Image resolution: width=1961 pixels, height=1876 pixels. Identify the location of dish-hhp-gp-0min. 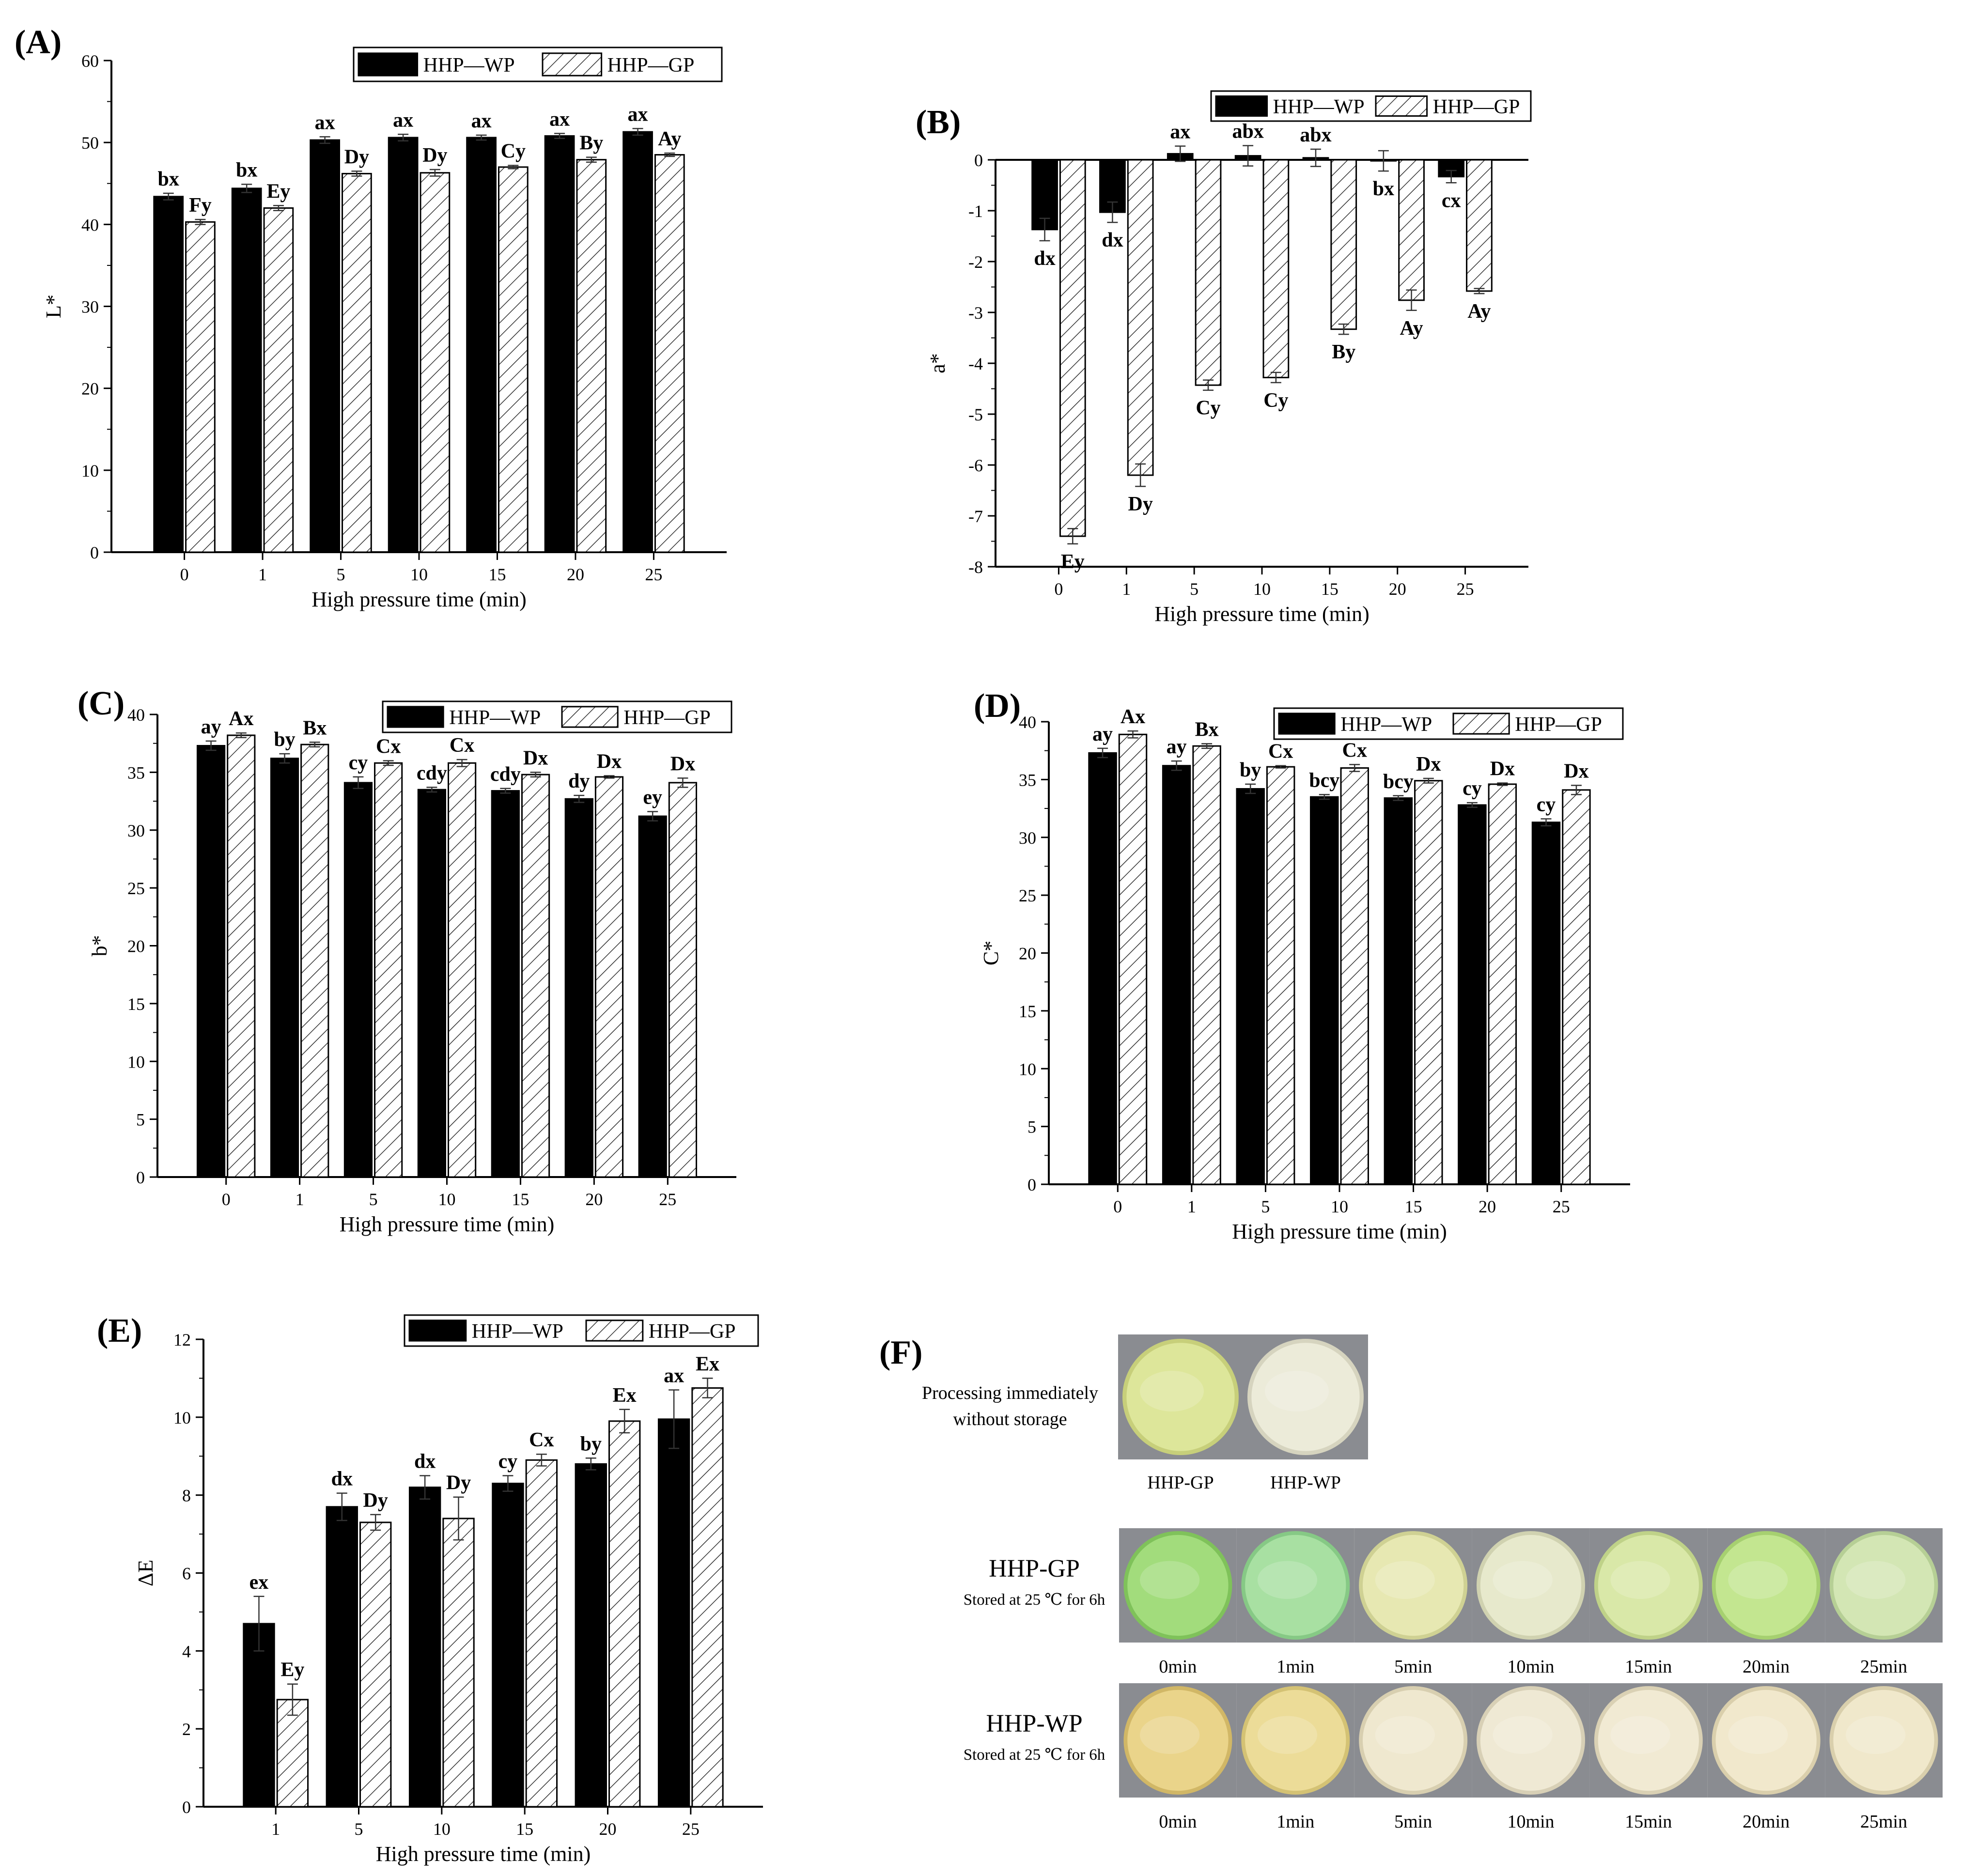
(1178, 1585).